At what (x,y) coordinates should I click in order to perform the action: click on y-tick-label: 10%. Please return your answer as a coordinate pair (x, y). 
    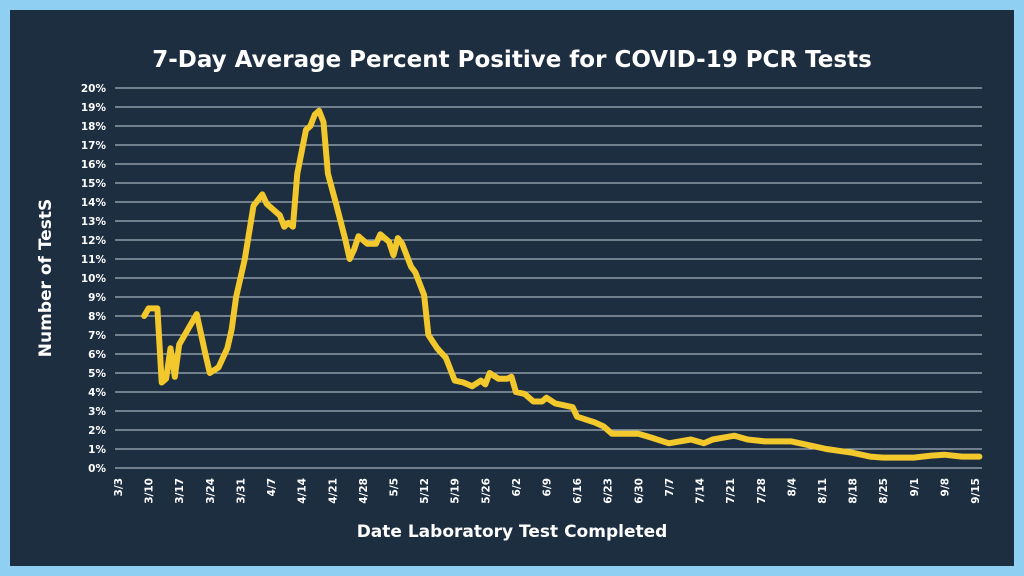
    Looking at the image, I should click on (94, 279).